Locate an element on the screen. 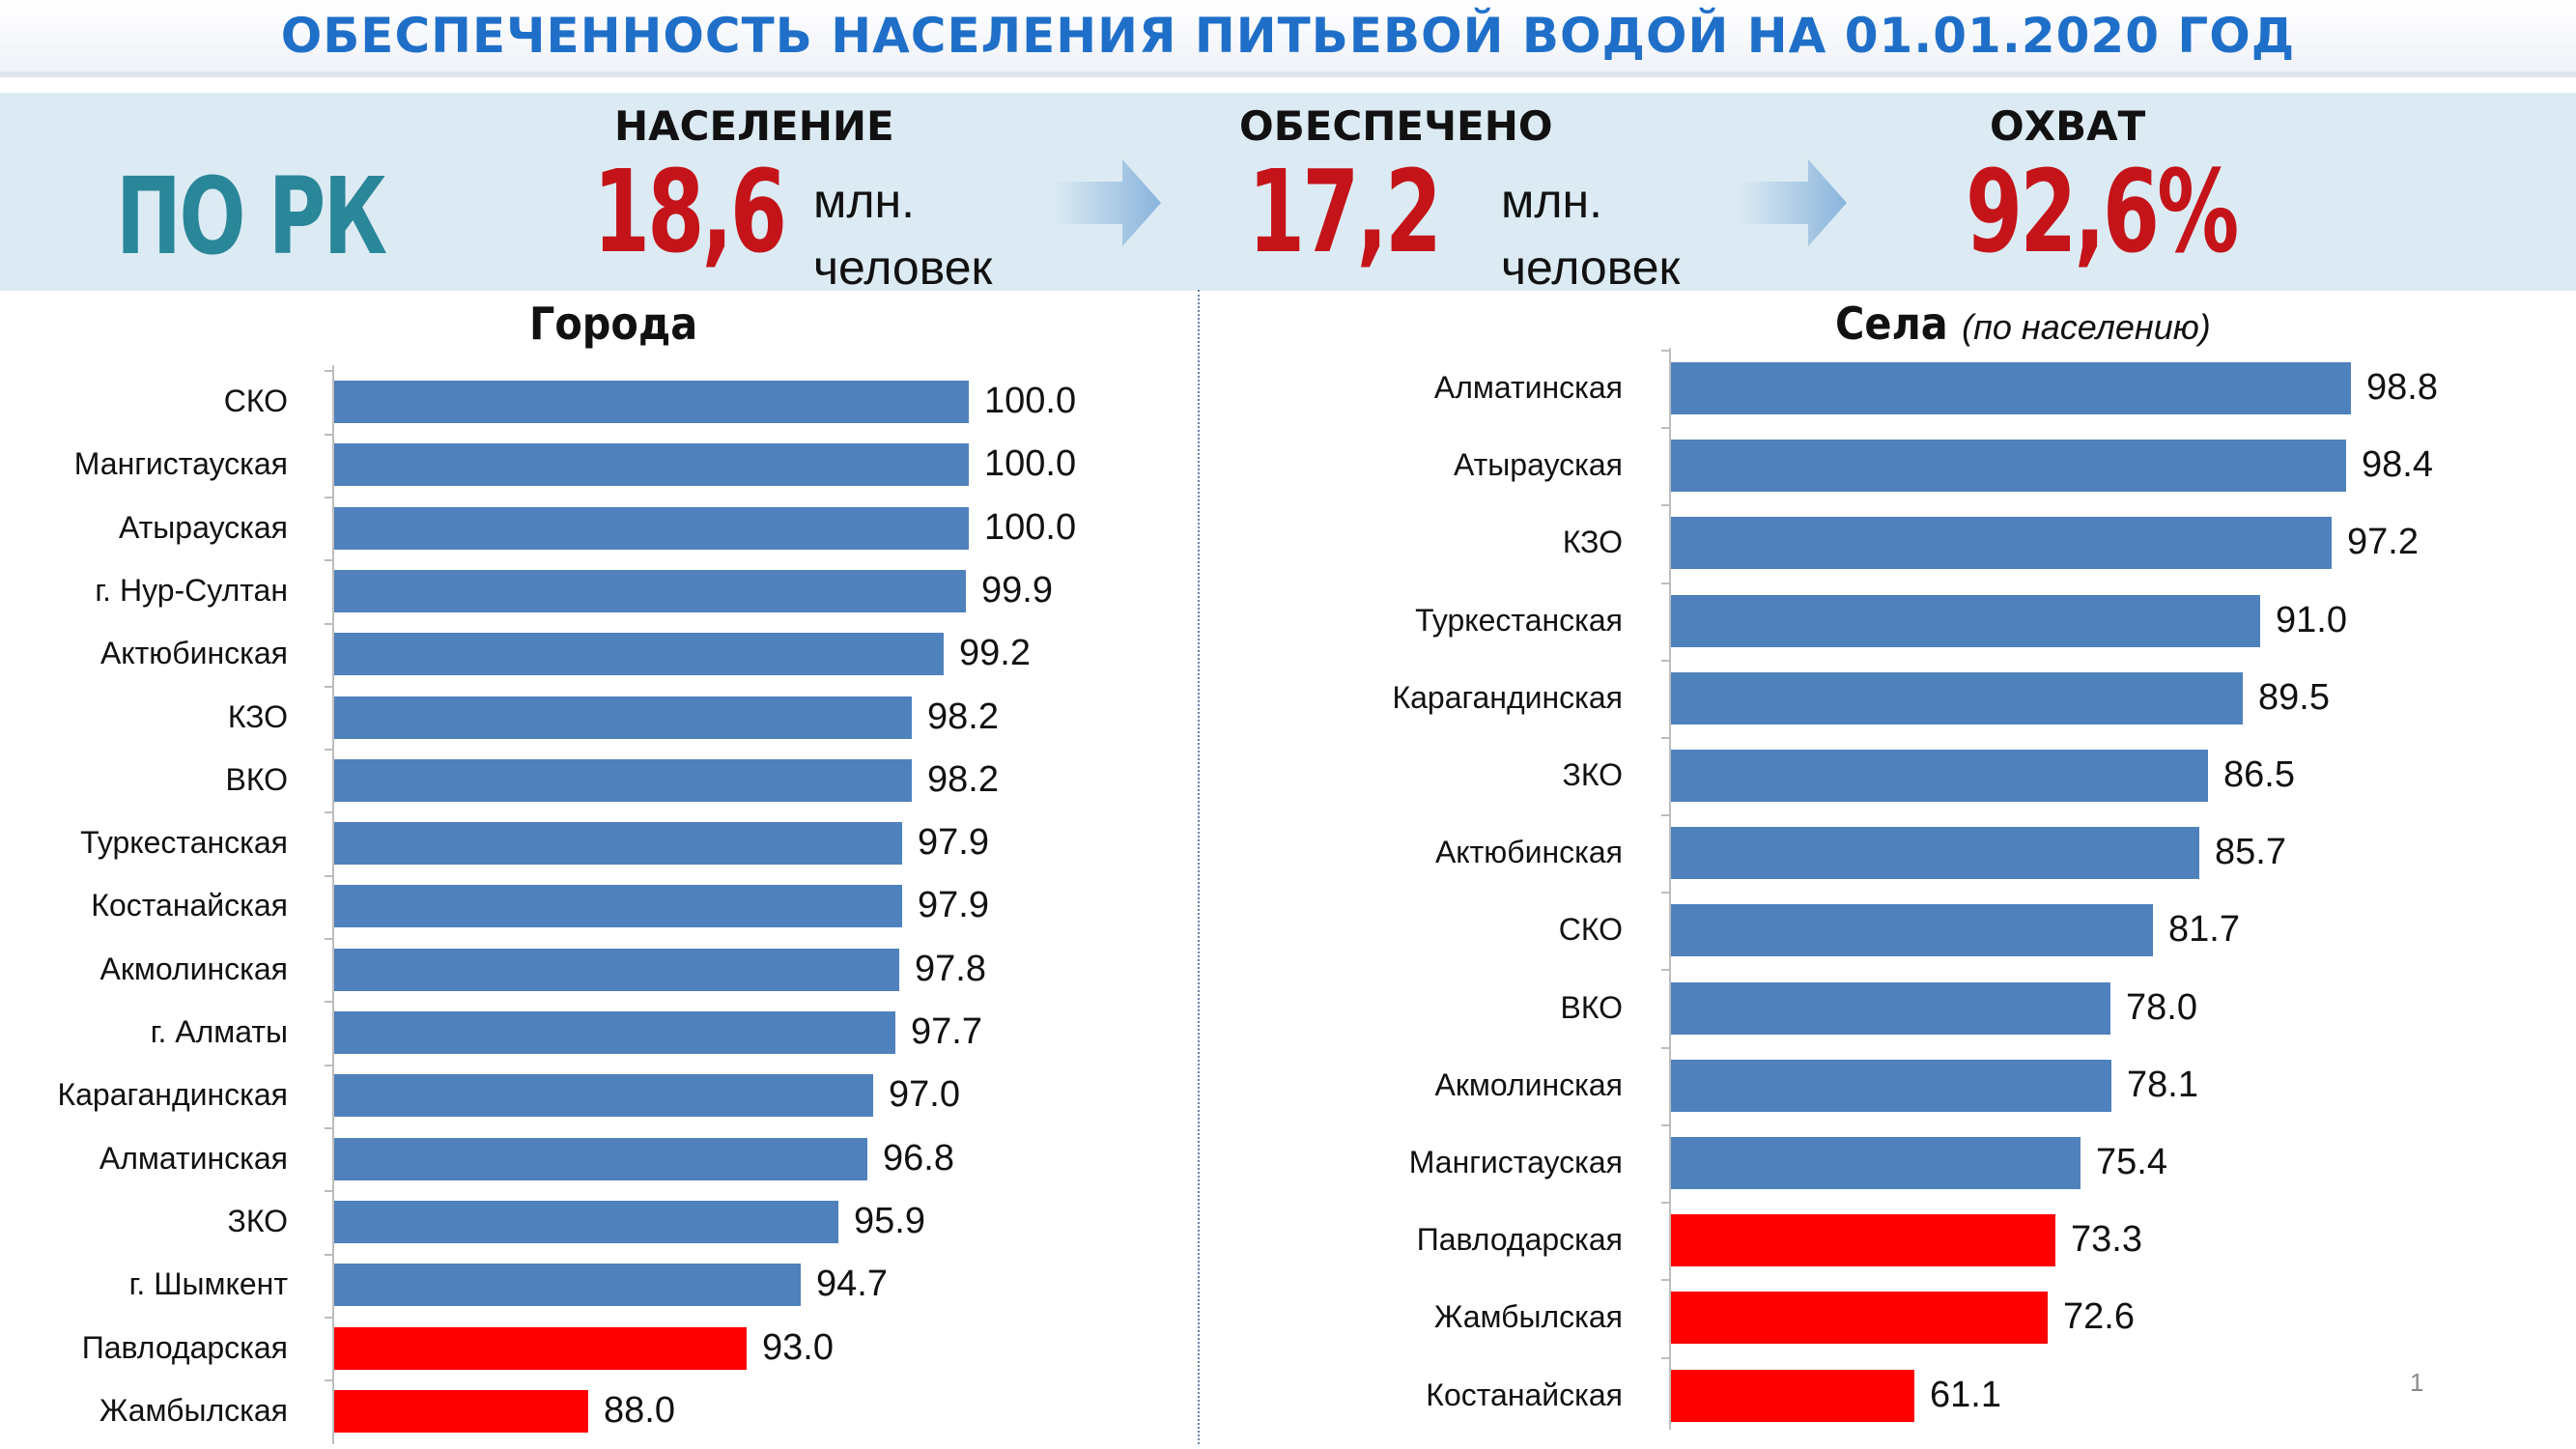  chart-title-villages: Села (по населению) is located at coordinates (2023, 324).